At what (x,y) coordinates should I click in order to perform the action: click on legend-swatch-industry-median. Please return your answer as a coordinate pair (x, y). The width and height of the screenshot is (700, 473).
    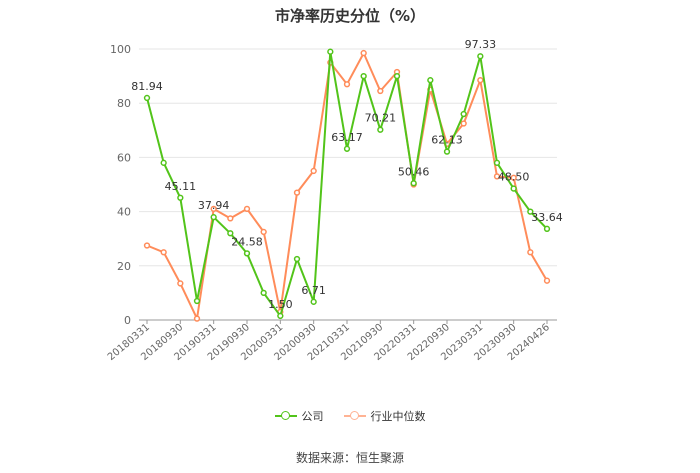
    Looking at the image, I should click on (354, 416).